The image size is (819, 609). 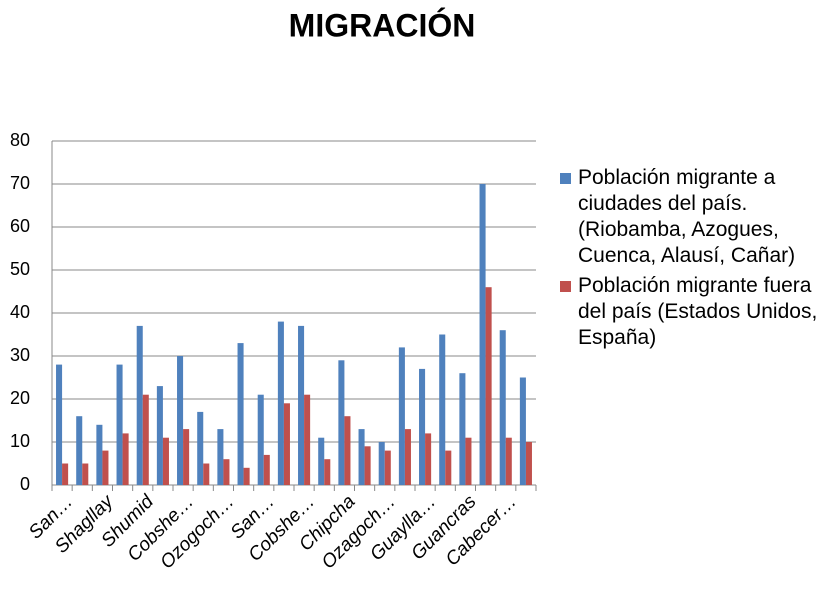 What do you see at coordinates (20, 269) in the screenshot?
I see `y-tick-label: 50` at bounding box center [20, 269].